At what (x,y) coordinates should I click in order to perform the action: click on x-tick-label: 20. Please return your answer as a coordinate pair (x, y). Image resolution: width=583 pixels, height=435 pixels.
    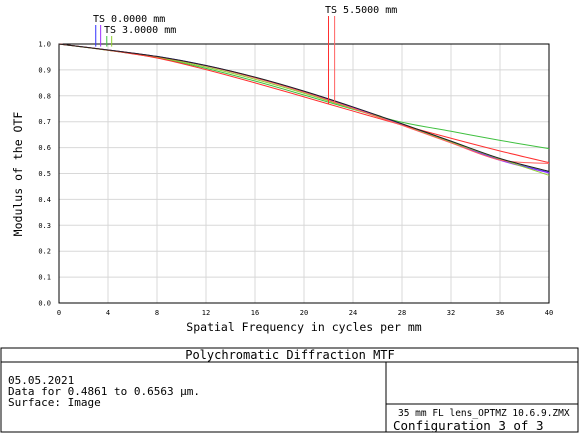
    Looking at the image, I should click on (304, 313).